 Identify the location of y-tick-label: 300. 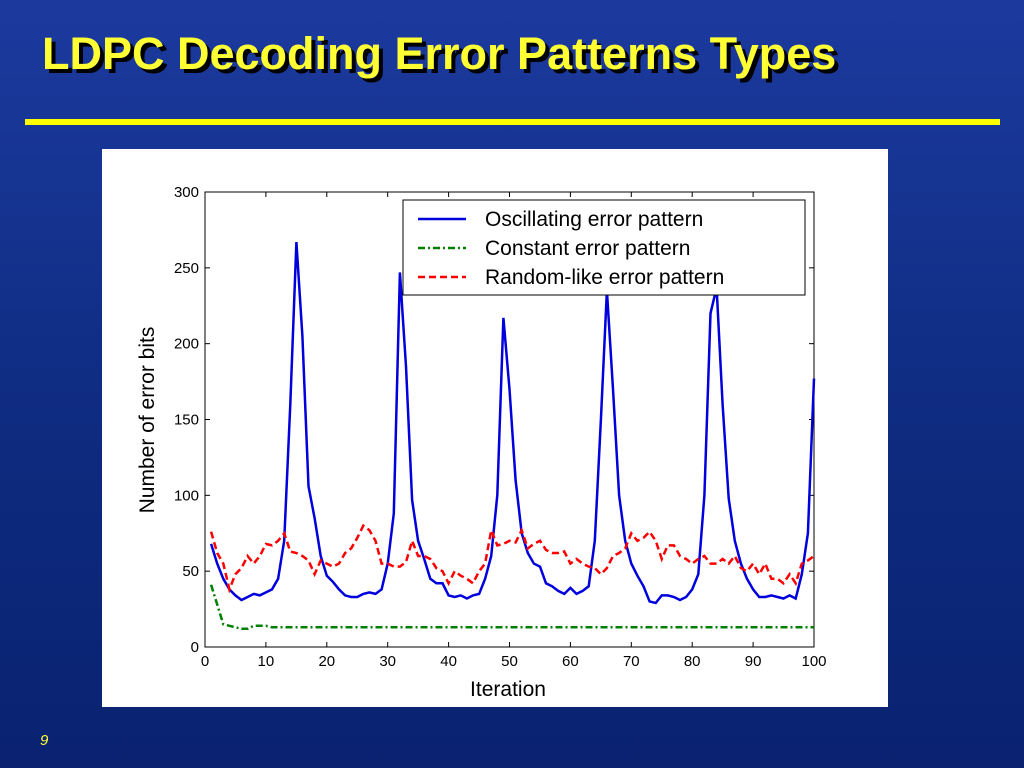
(186, 192).